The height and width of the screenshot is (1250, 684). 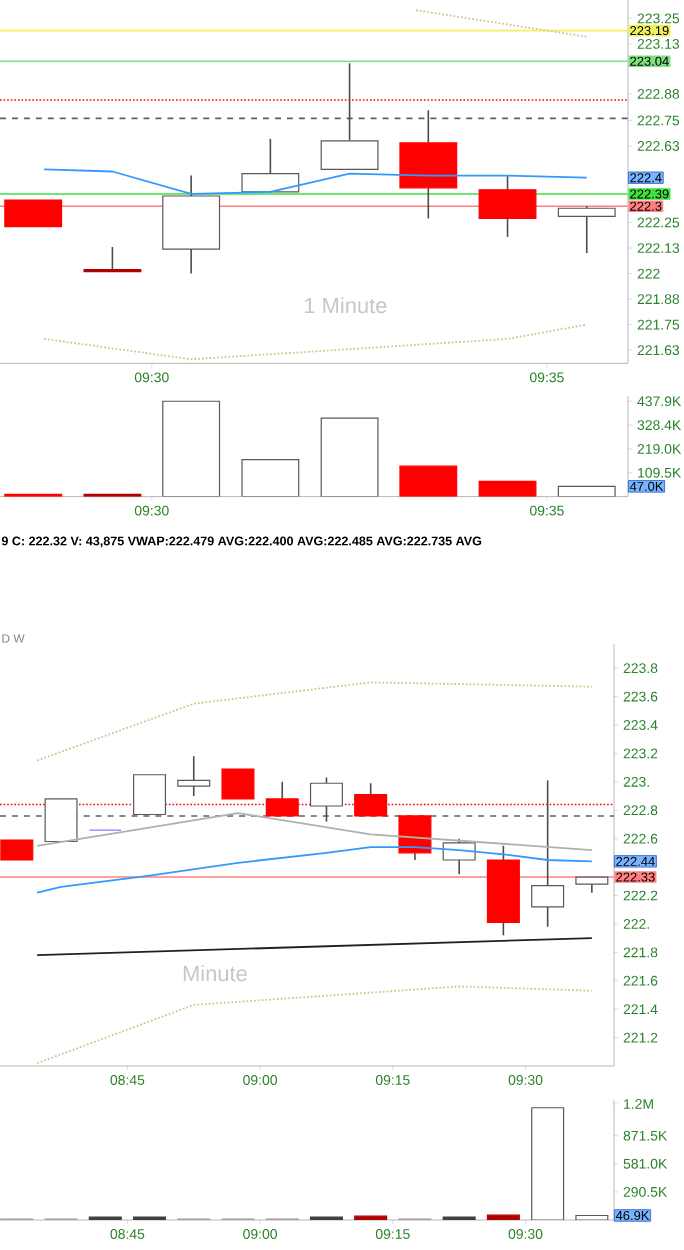 What do you see at coordinates (215, 973) in the screenshot?
I see `annotation: Minute` at bounding box center [215, 973].